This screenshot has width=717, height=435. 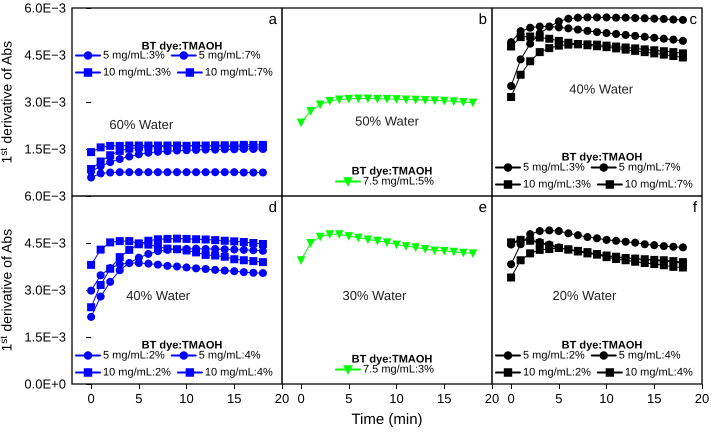 What do you see at coordinates (141, 124) in the screenshot?
I see `annotation: 60% Water` at bounding box center [141, 124].